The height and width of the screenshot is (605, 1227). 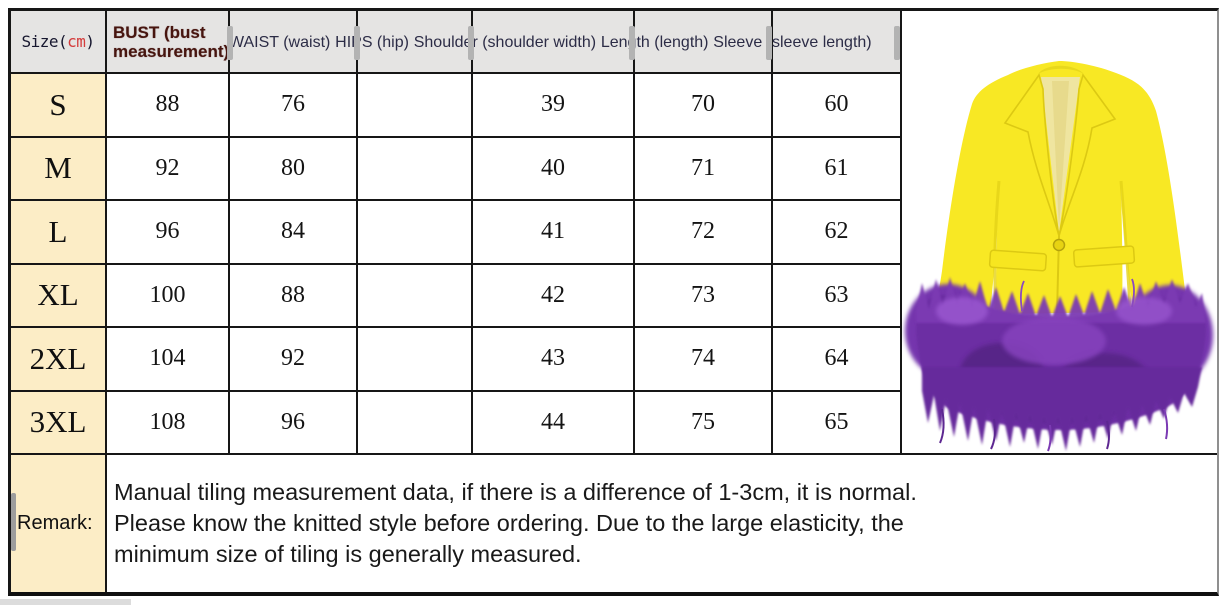 What do you see at coordinates (837, 106) in the screenshot?
I see `cell-s-sleeve: 60` at bounding box center [837, 106].